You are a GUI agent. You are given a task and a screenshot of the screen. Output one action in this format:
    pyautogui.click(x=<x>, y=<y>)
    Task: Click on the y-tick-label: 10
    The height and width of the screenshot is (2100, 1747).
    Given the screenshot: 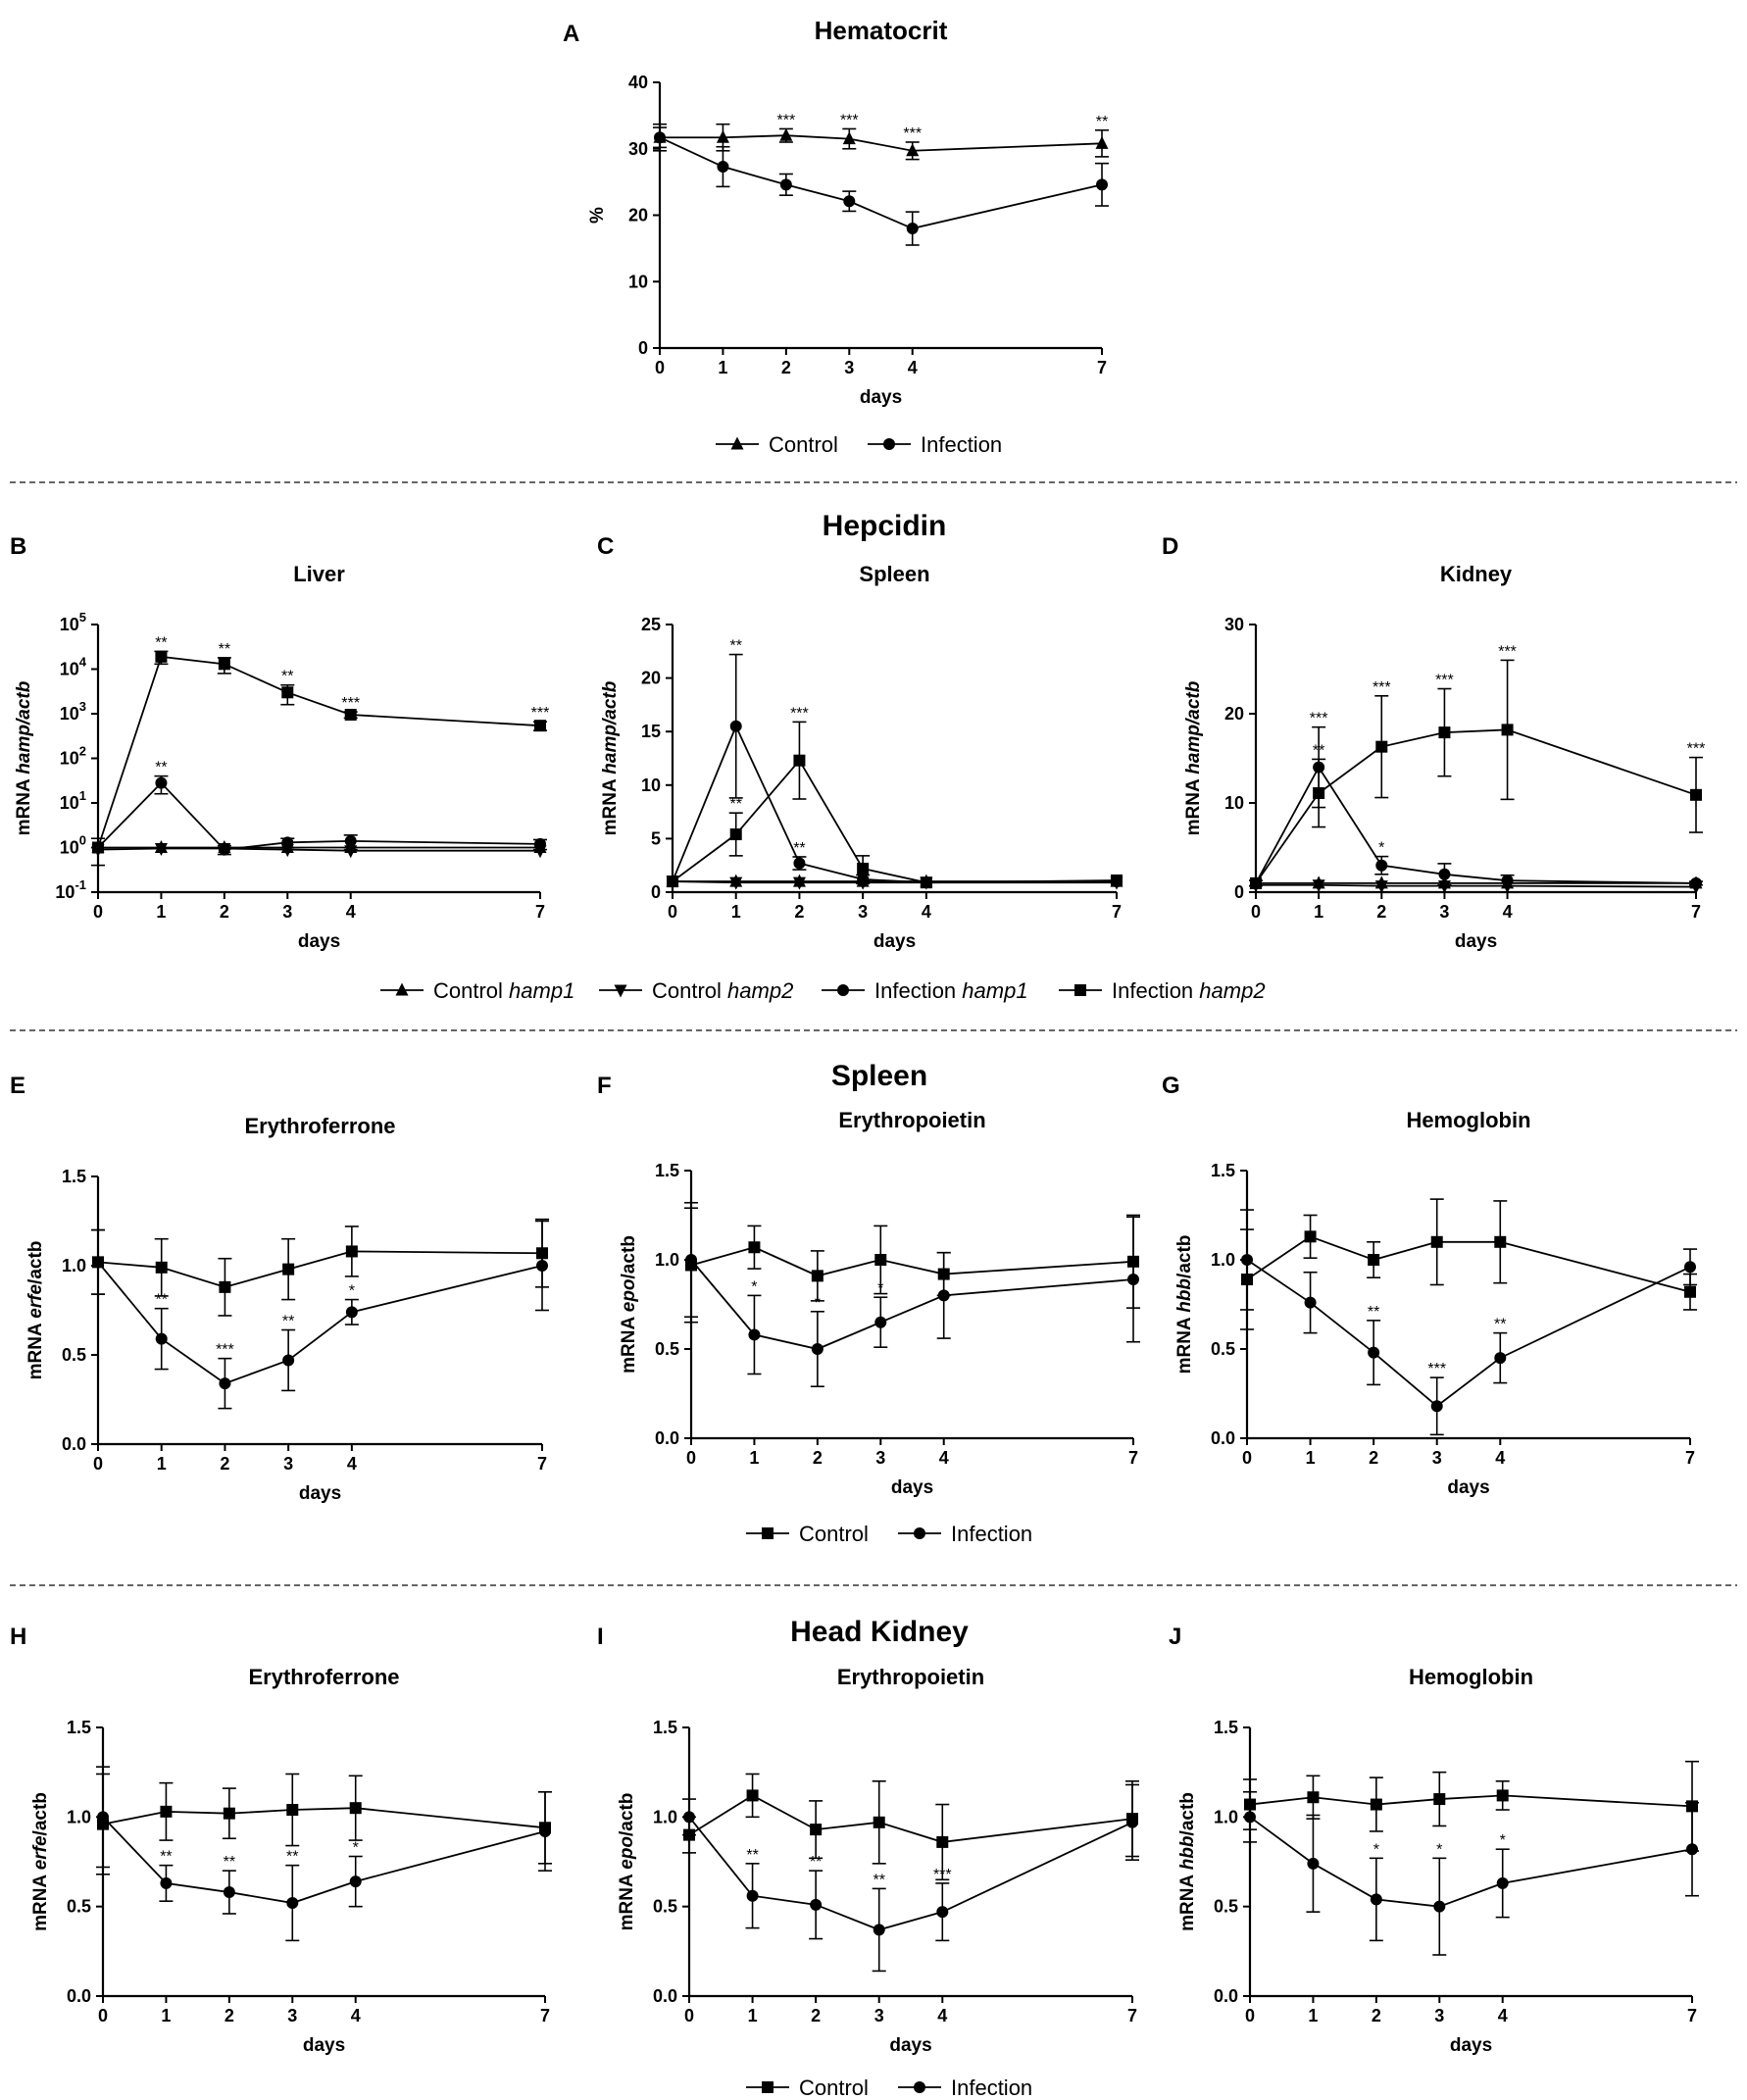 What is the action you would take?
    pyautogui.click(x=651, y=785)
    